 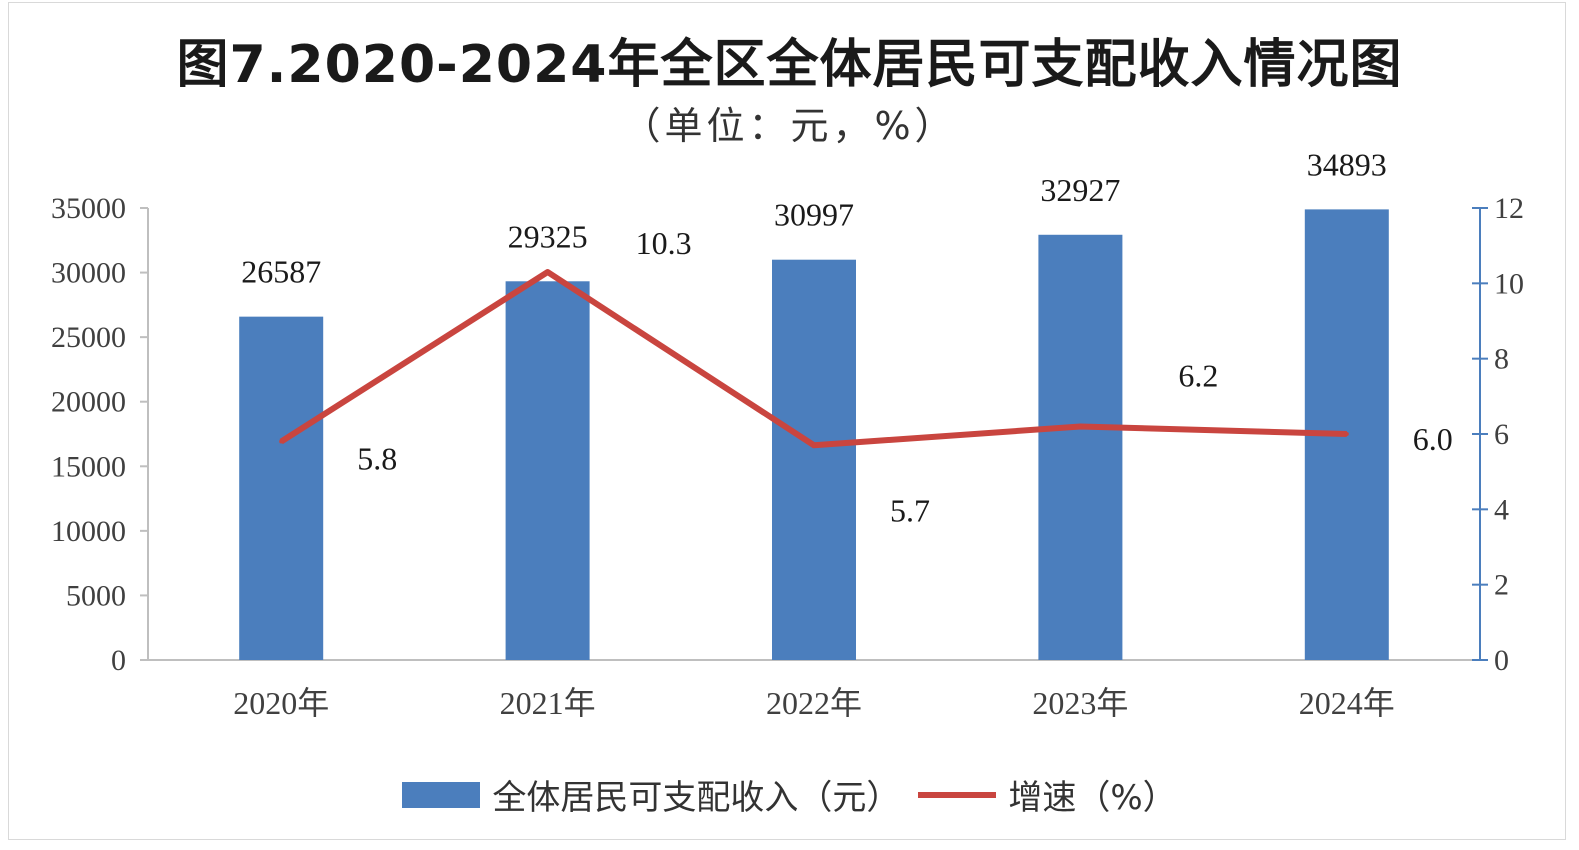 I want to click on growth-value-label: 6.2, so click(x=1198, y=375).